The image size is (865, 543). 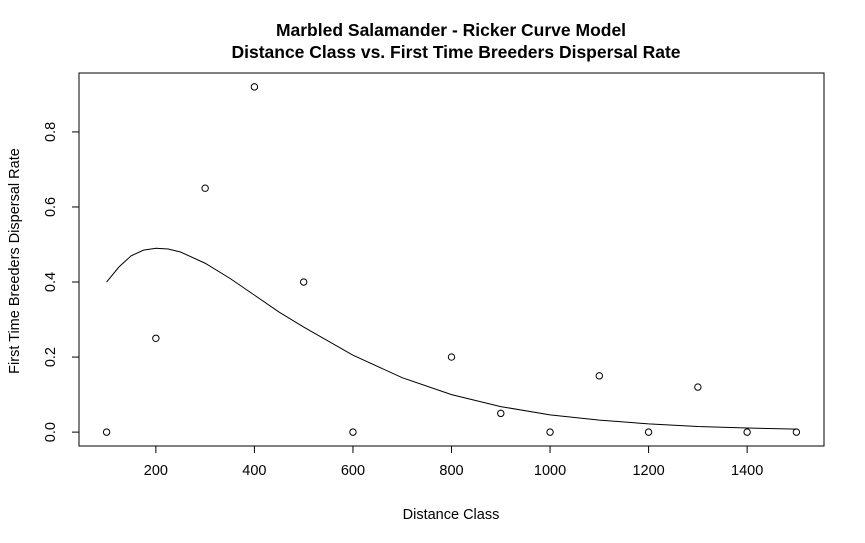 I want to click on x-axis: 200 400 600 800 1000 1200 1400, so click(x=453, y=462).